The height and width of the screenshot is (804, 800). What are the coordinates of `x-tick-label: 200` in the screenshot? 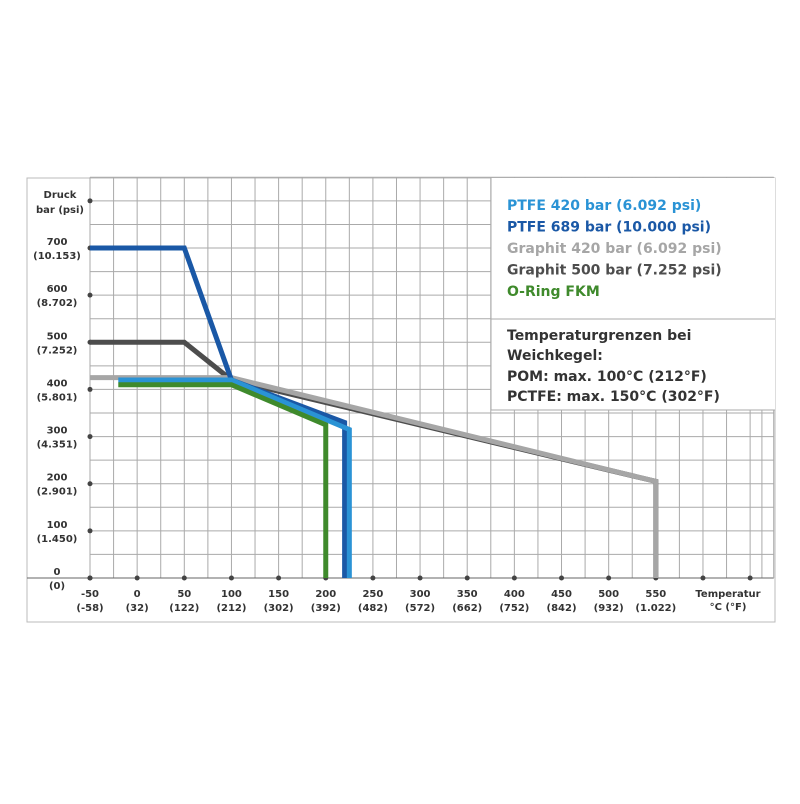 It's located at (325, 594).